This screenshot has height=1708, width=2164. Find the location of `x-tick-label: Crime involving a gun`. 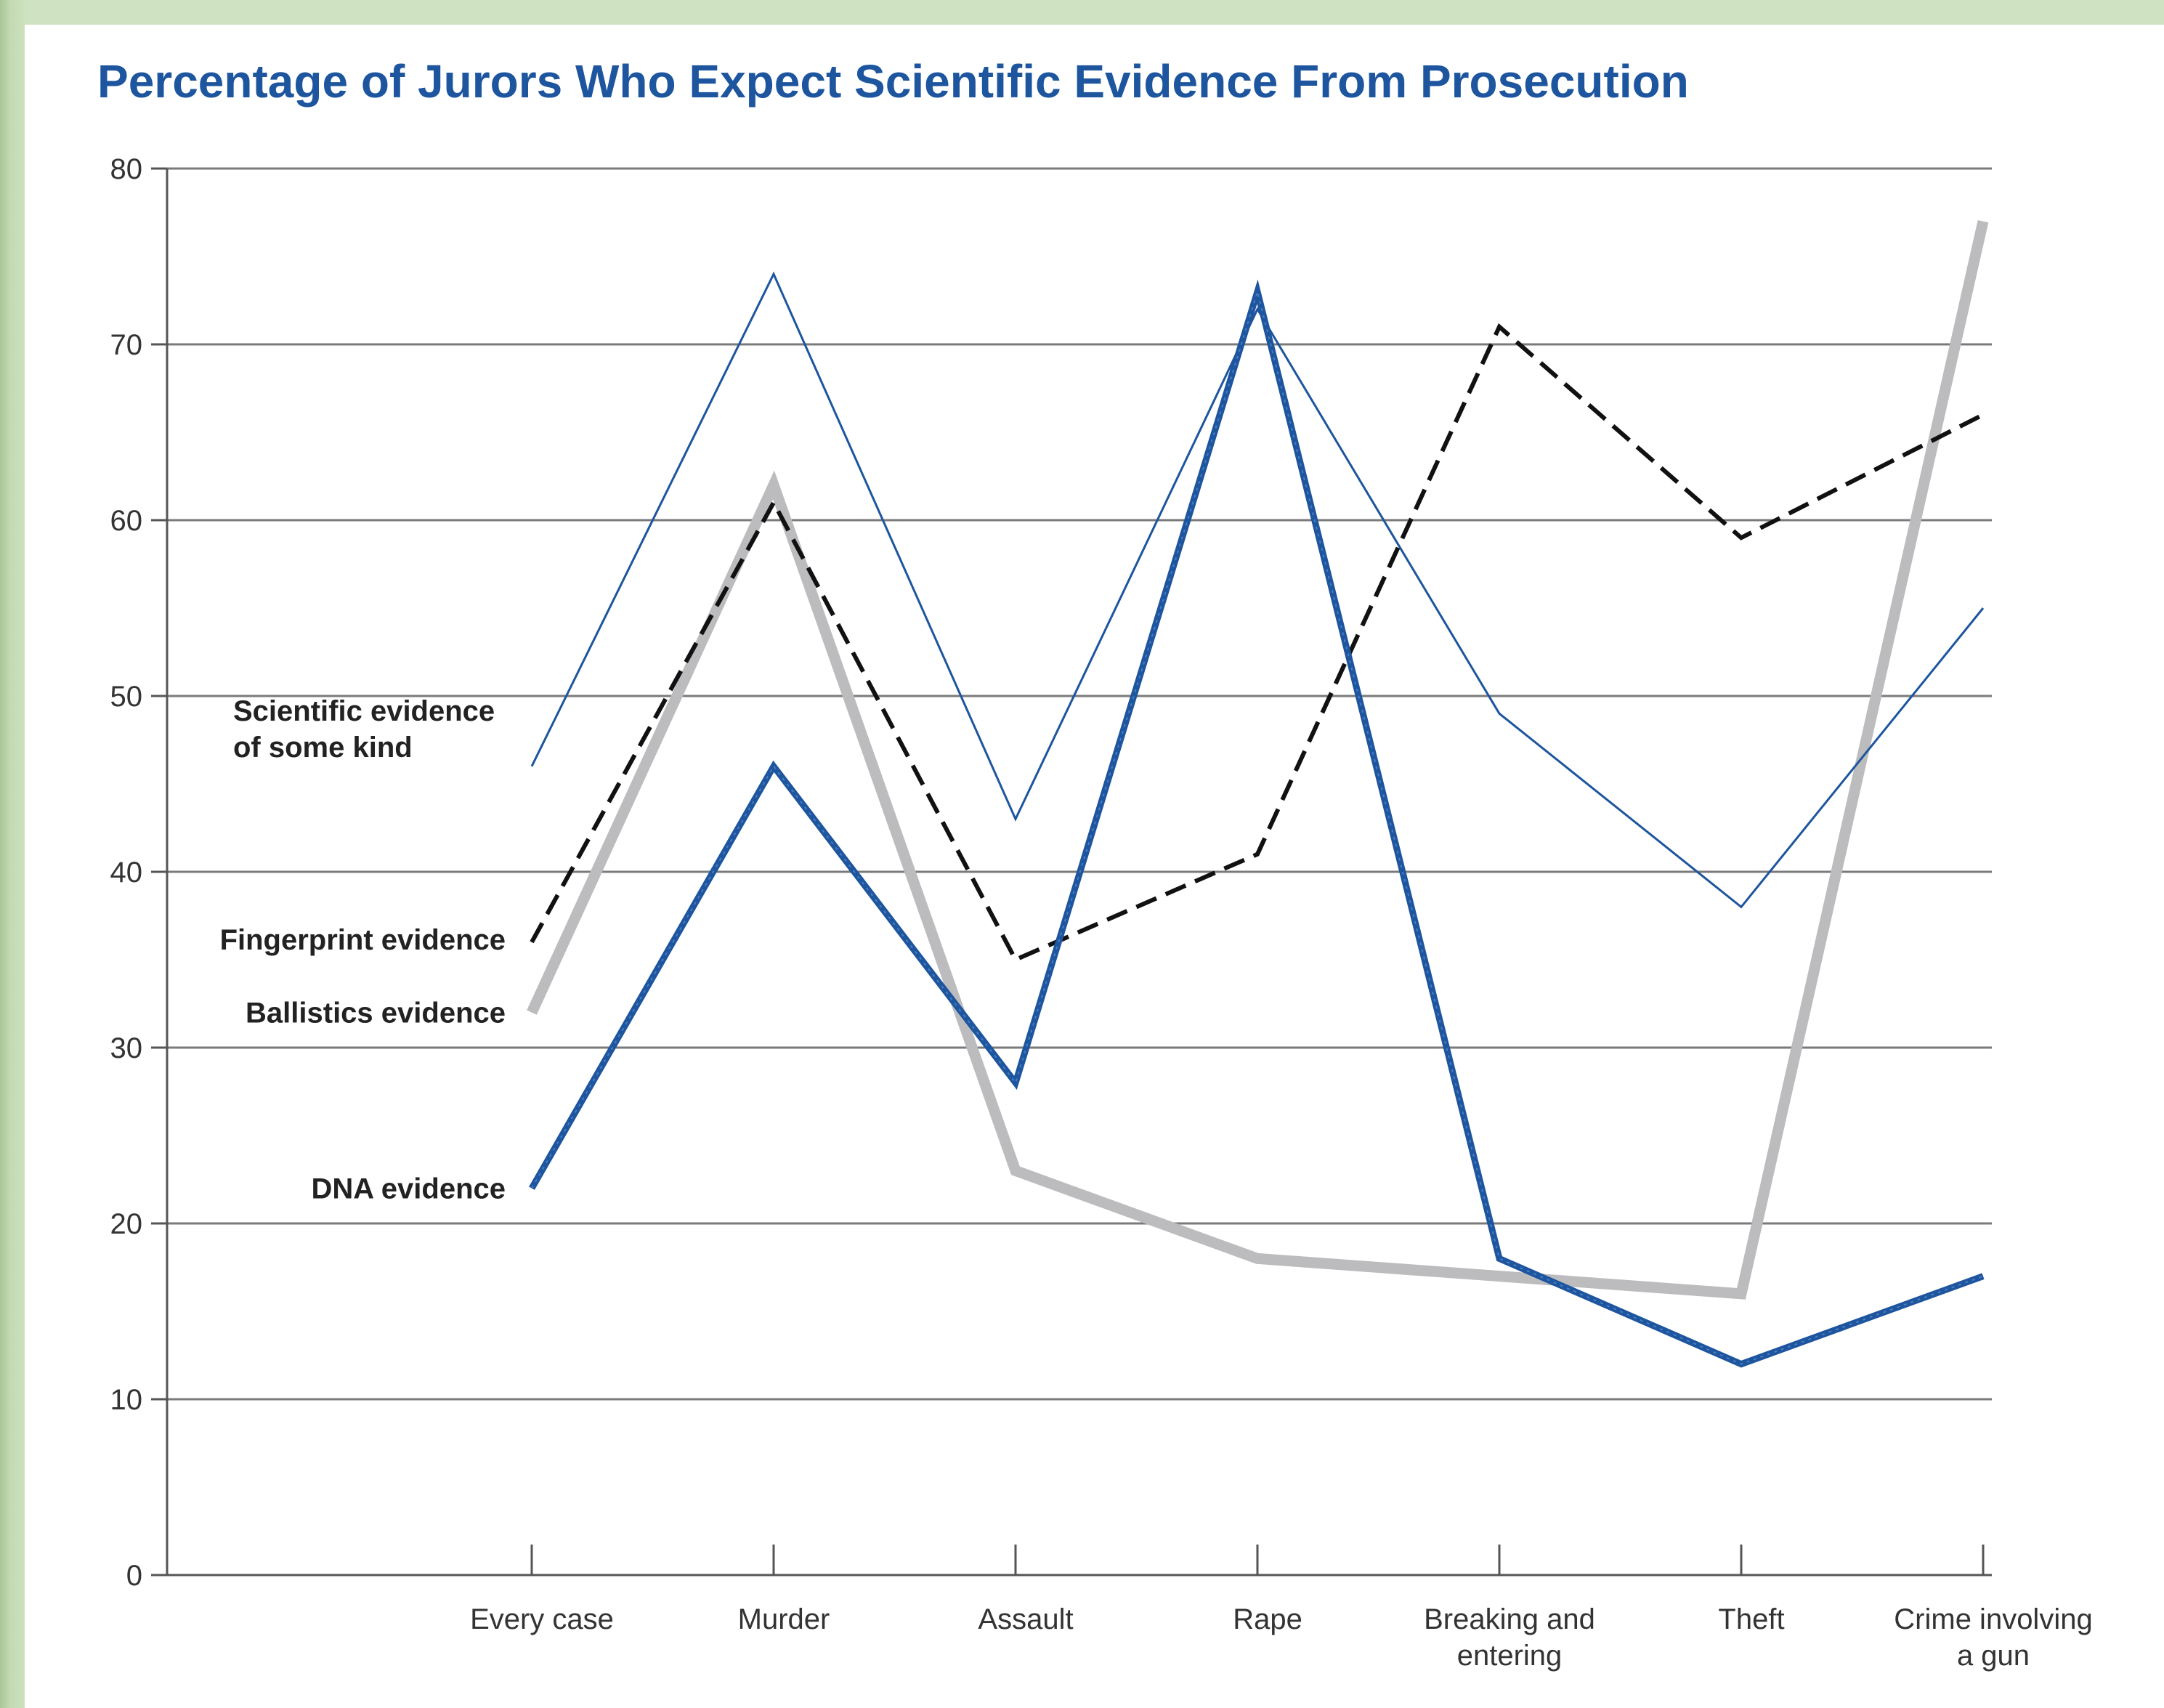

x-tick-label: Crime involving a gun is located at coordinates (1993, 1637).